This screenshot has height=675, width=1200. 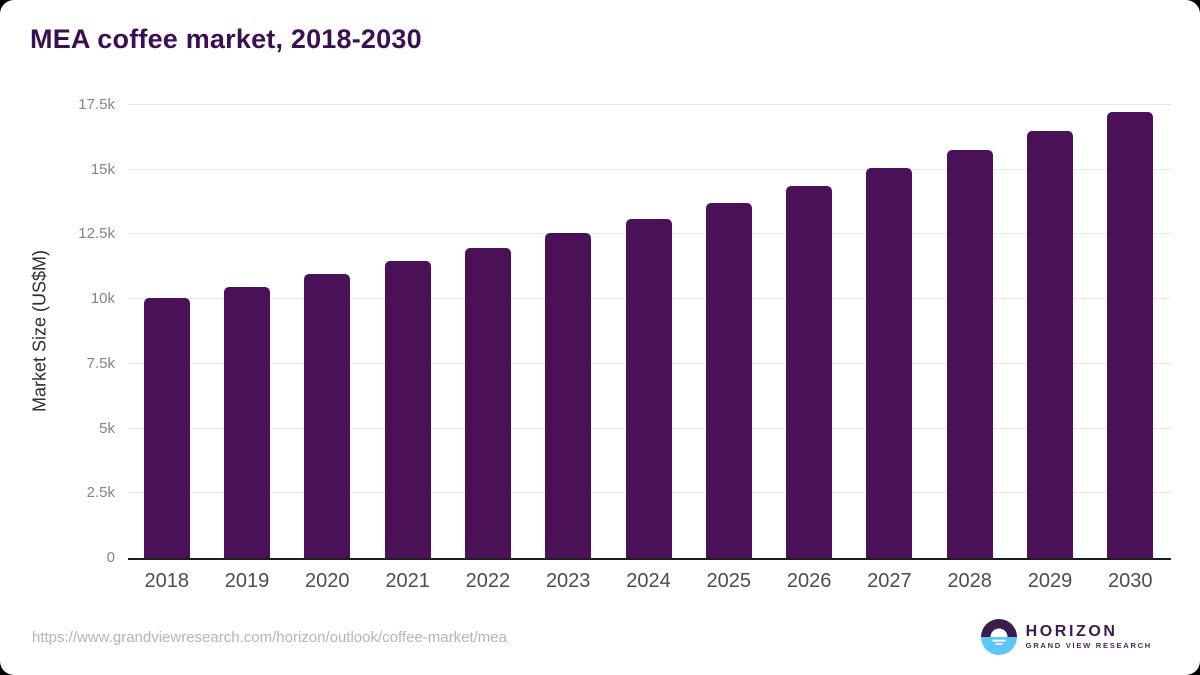 I want to click on bar-2030, so click(x=1130, y=335).